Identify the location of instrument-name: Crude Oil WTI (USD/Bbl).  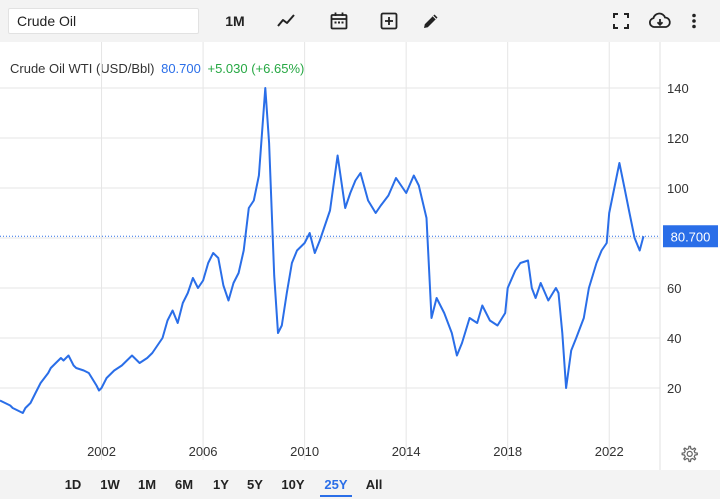
(82, 68).